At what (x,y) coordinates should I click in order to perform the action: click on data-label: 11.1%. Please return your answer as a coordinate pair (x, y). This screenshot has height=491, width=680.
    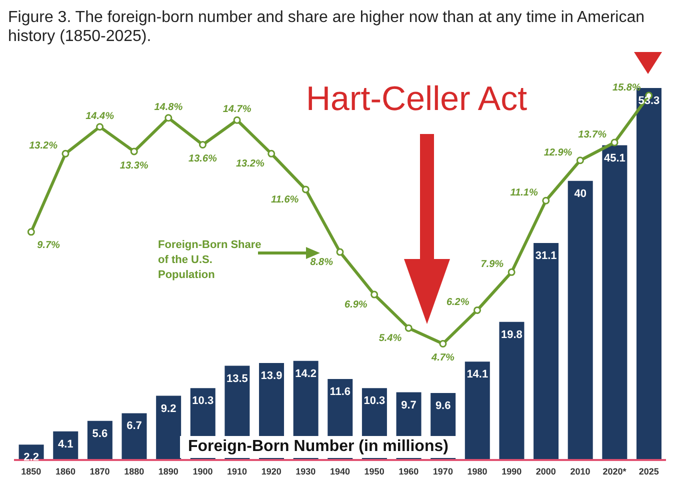
    Looking at the image, I should click on (524, 193).